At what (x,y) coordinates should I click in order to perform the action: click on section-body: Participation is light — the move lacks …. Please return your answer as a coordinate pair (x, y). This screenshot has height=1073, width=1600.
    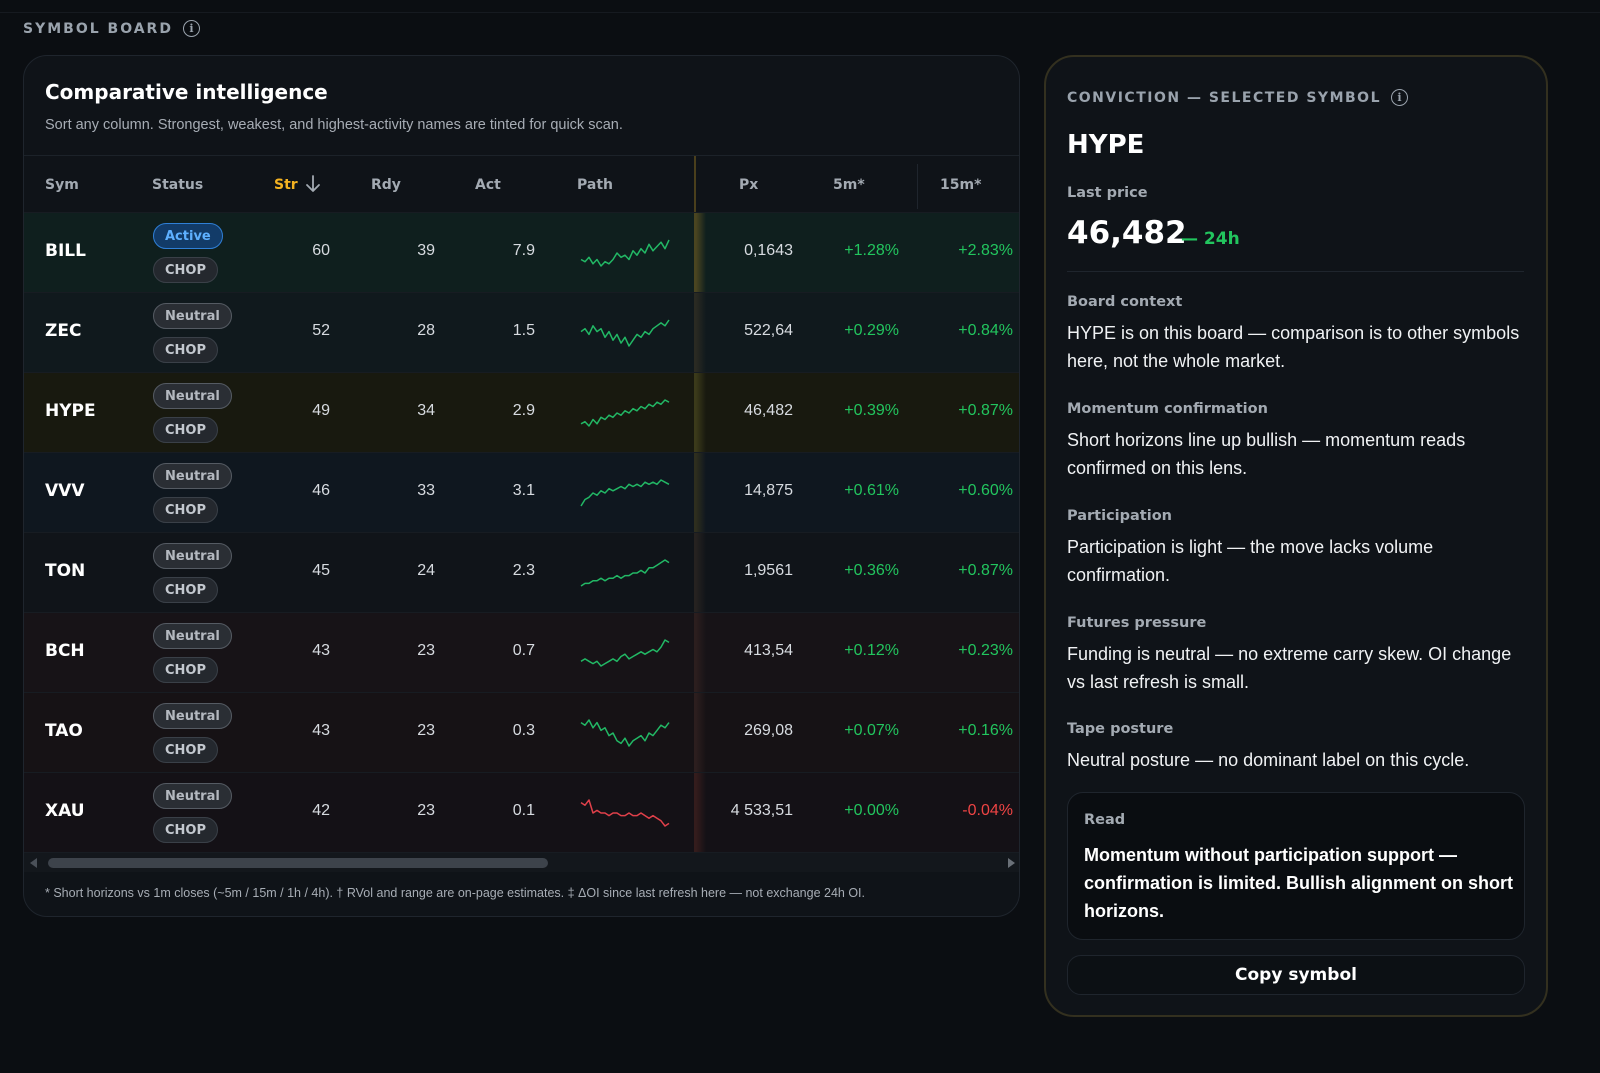
    Looking at the image, I should click on (1250, 561).